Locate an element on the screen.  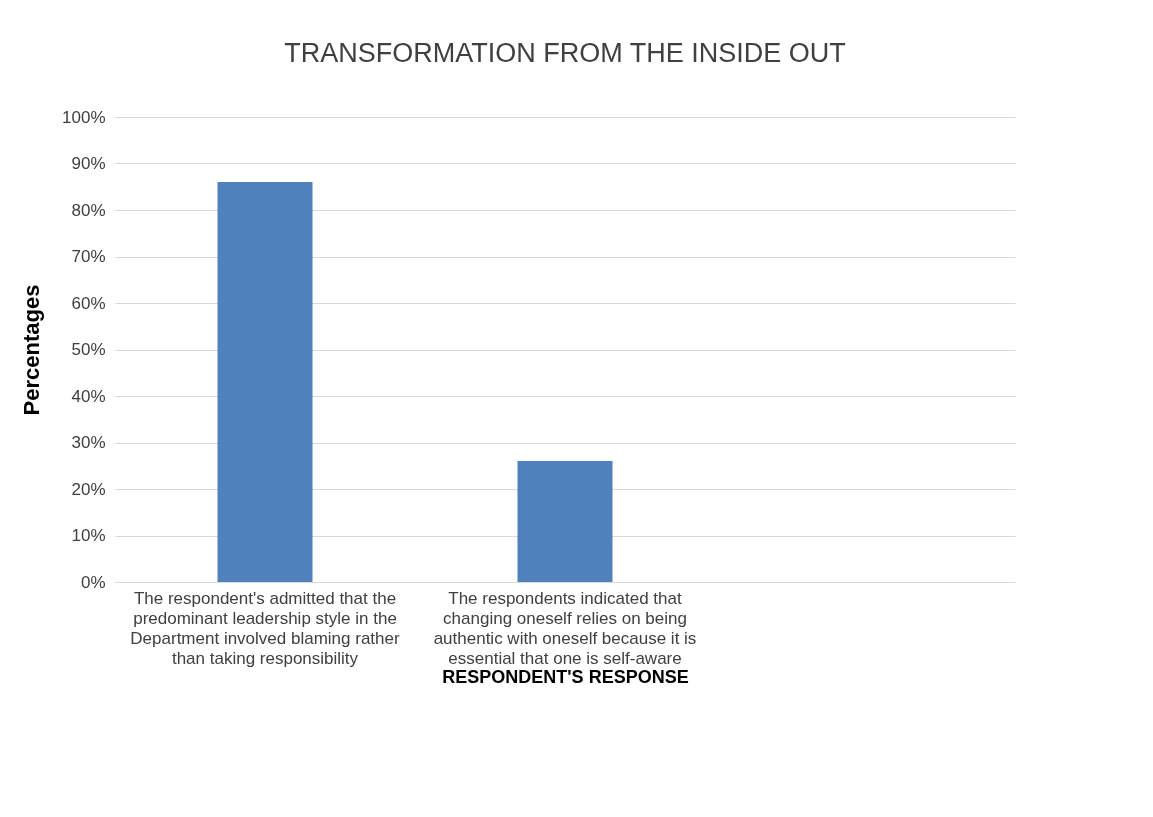
y-tick-label: 10% is located at coordinates (88, 535).